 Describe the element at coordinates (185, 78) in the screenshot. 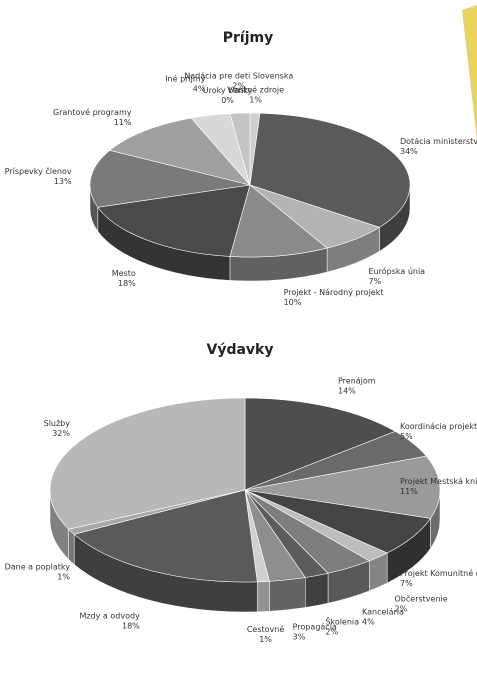

I see `slice-label: Iné príjmy` at that location.